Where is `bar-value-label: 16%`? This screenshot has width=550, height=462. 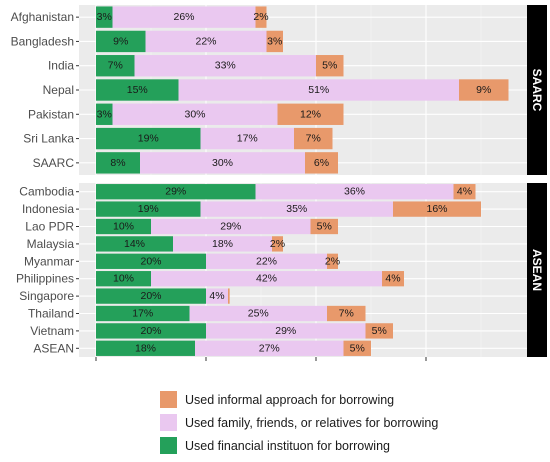
bar-value-label: 16% is located at coordinates (436, 209).